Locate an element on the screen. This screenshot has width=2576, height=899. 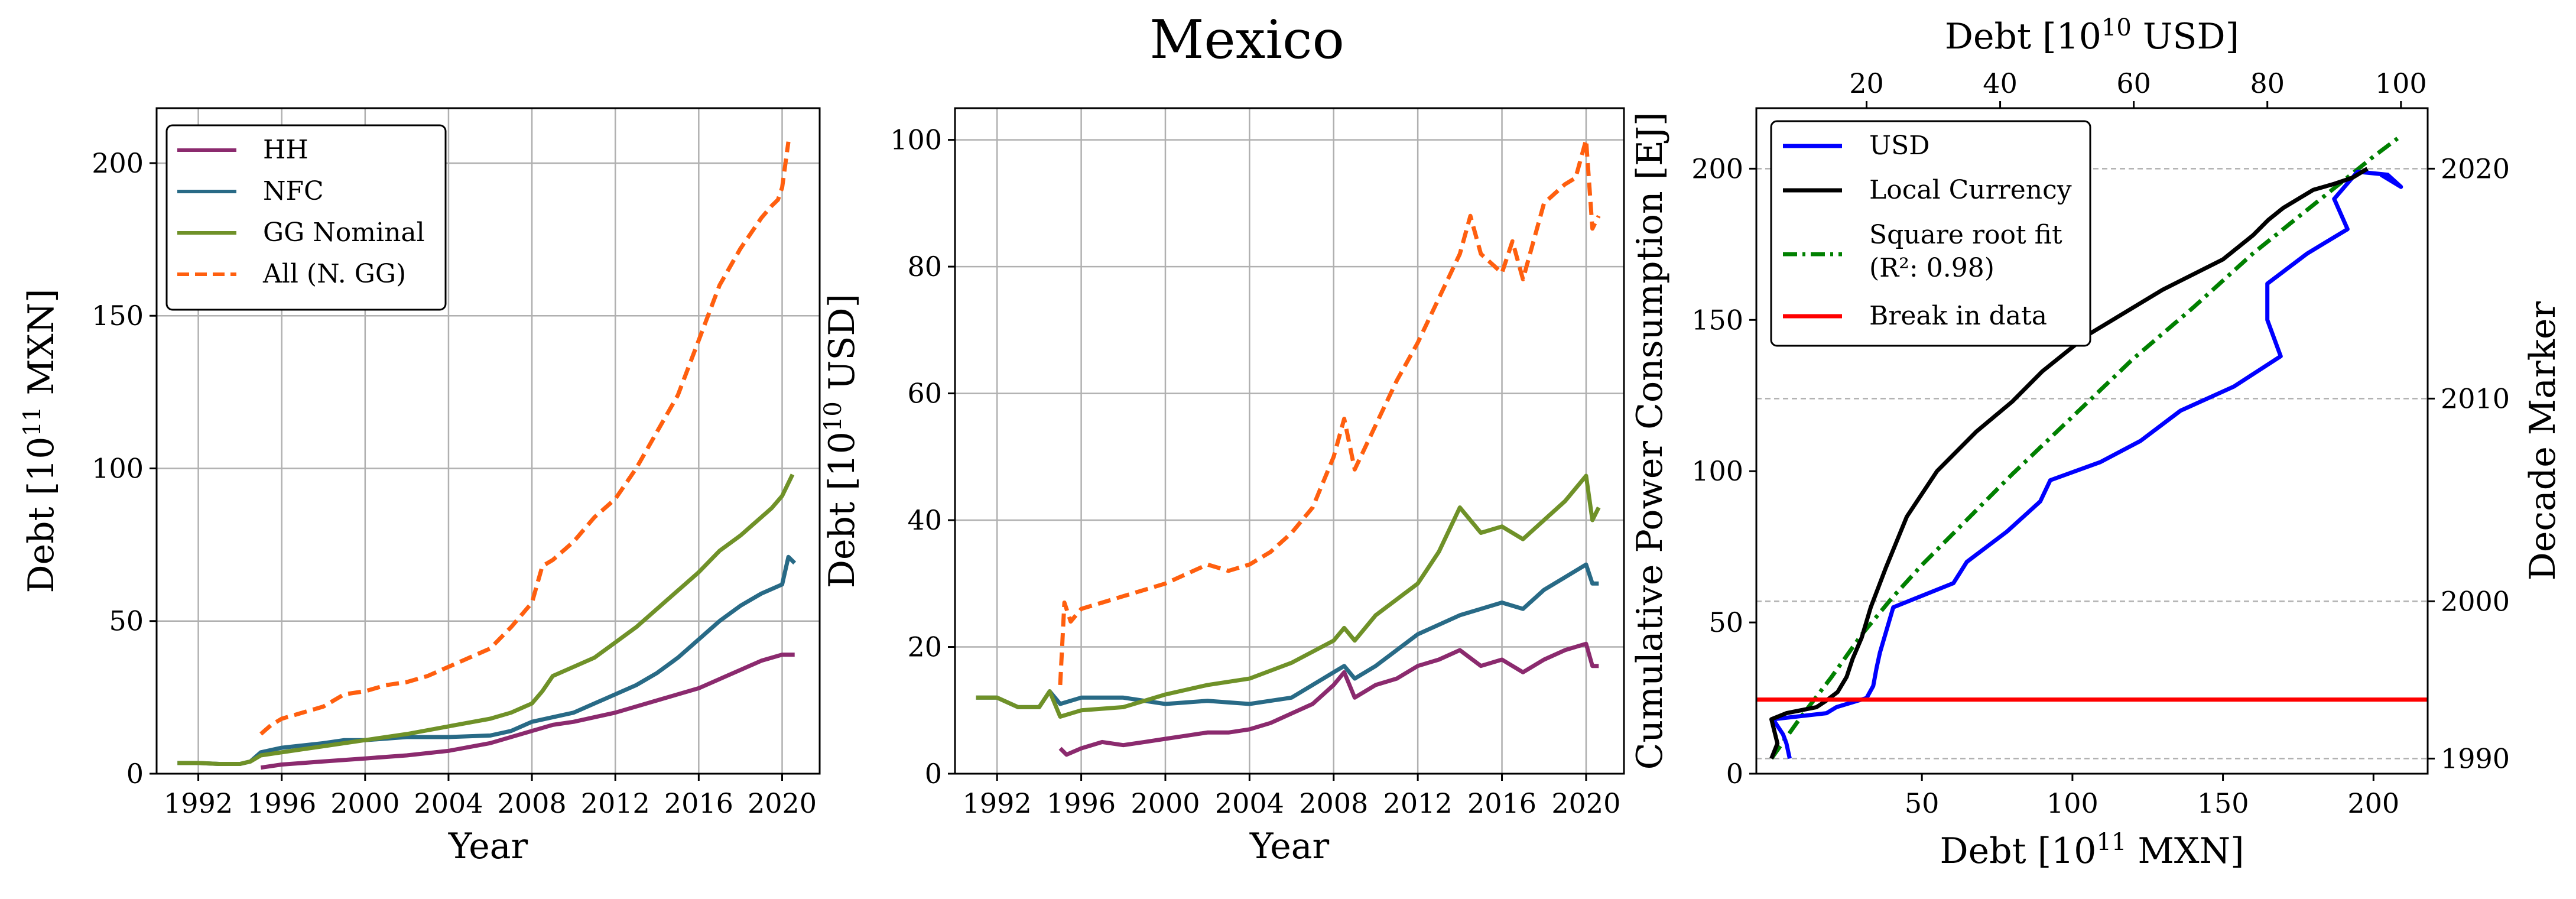
p1-legend-nfc: NFC is located at coordinates (293, 191).